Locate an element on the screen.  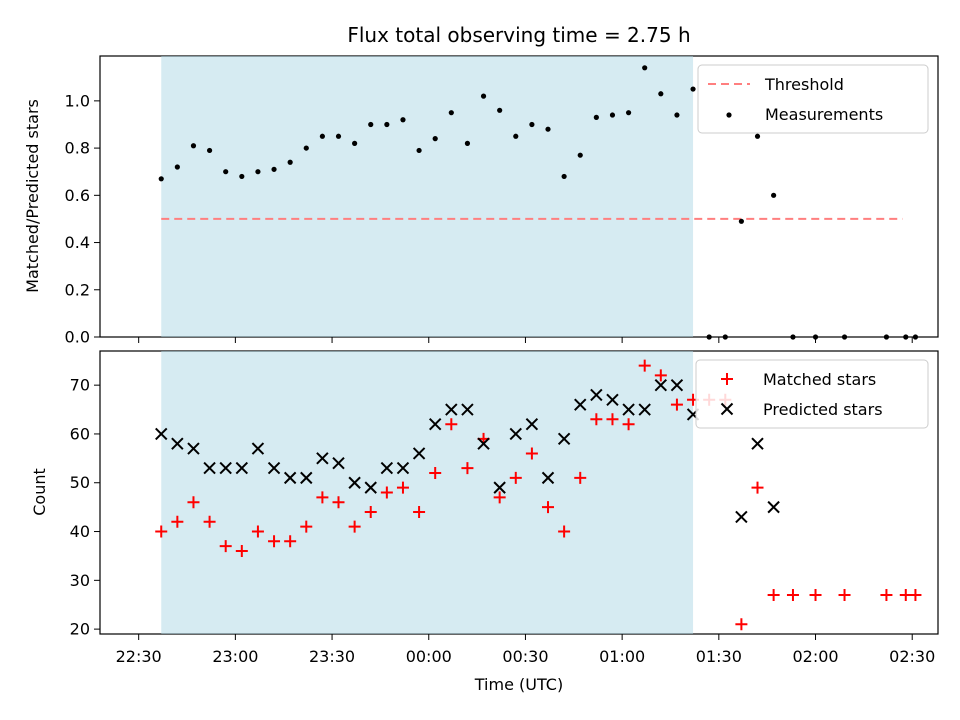
top-y-tick-label: 0.0 is located at coordinates (77, 337).